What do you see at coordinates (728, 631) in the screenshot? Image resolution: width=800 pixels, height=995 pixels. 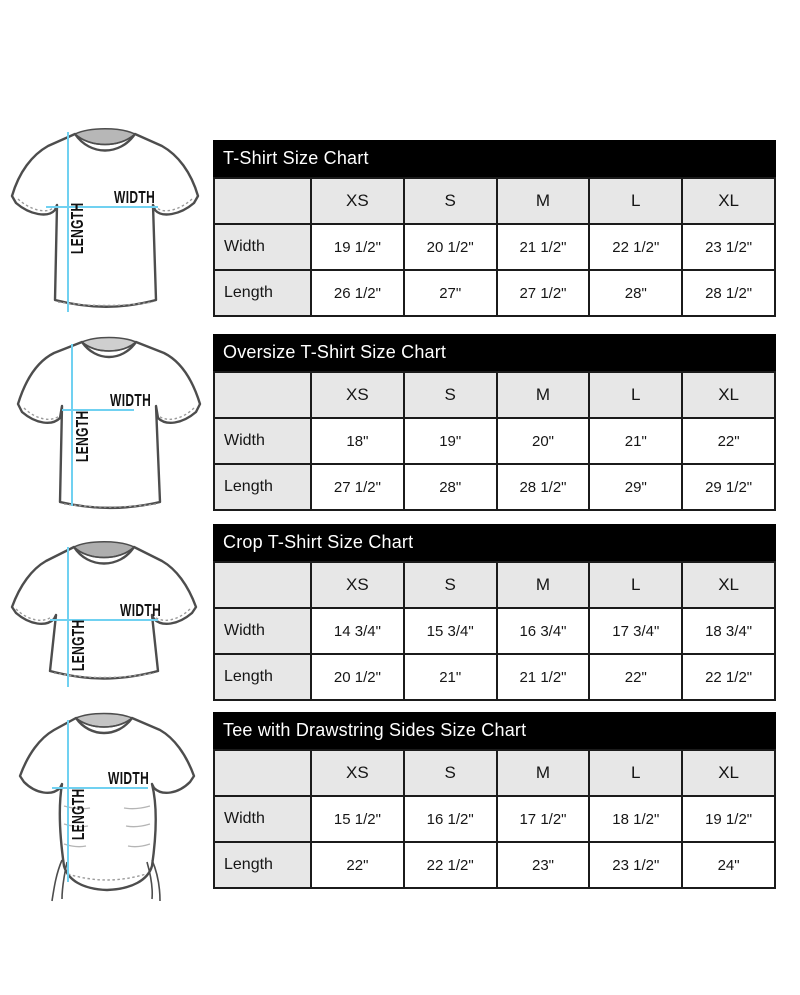 I see `size-value-cell: 18 3/4"` at bounding box center [728, 631].